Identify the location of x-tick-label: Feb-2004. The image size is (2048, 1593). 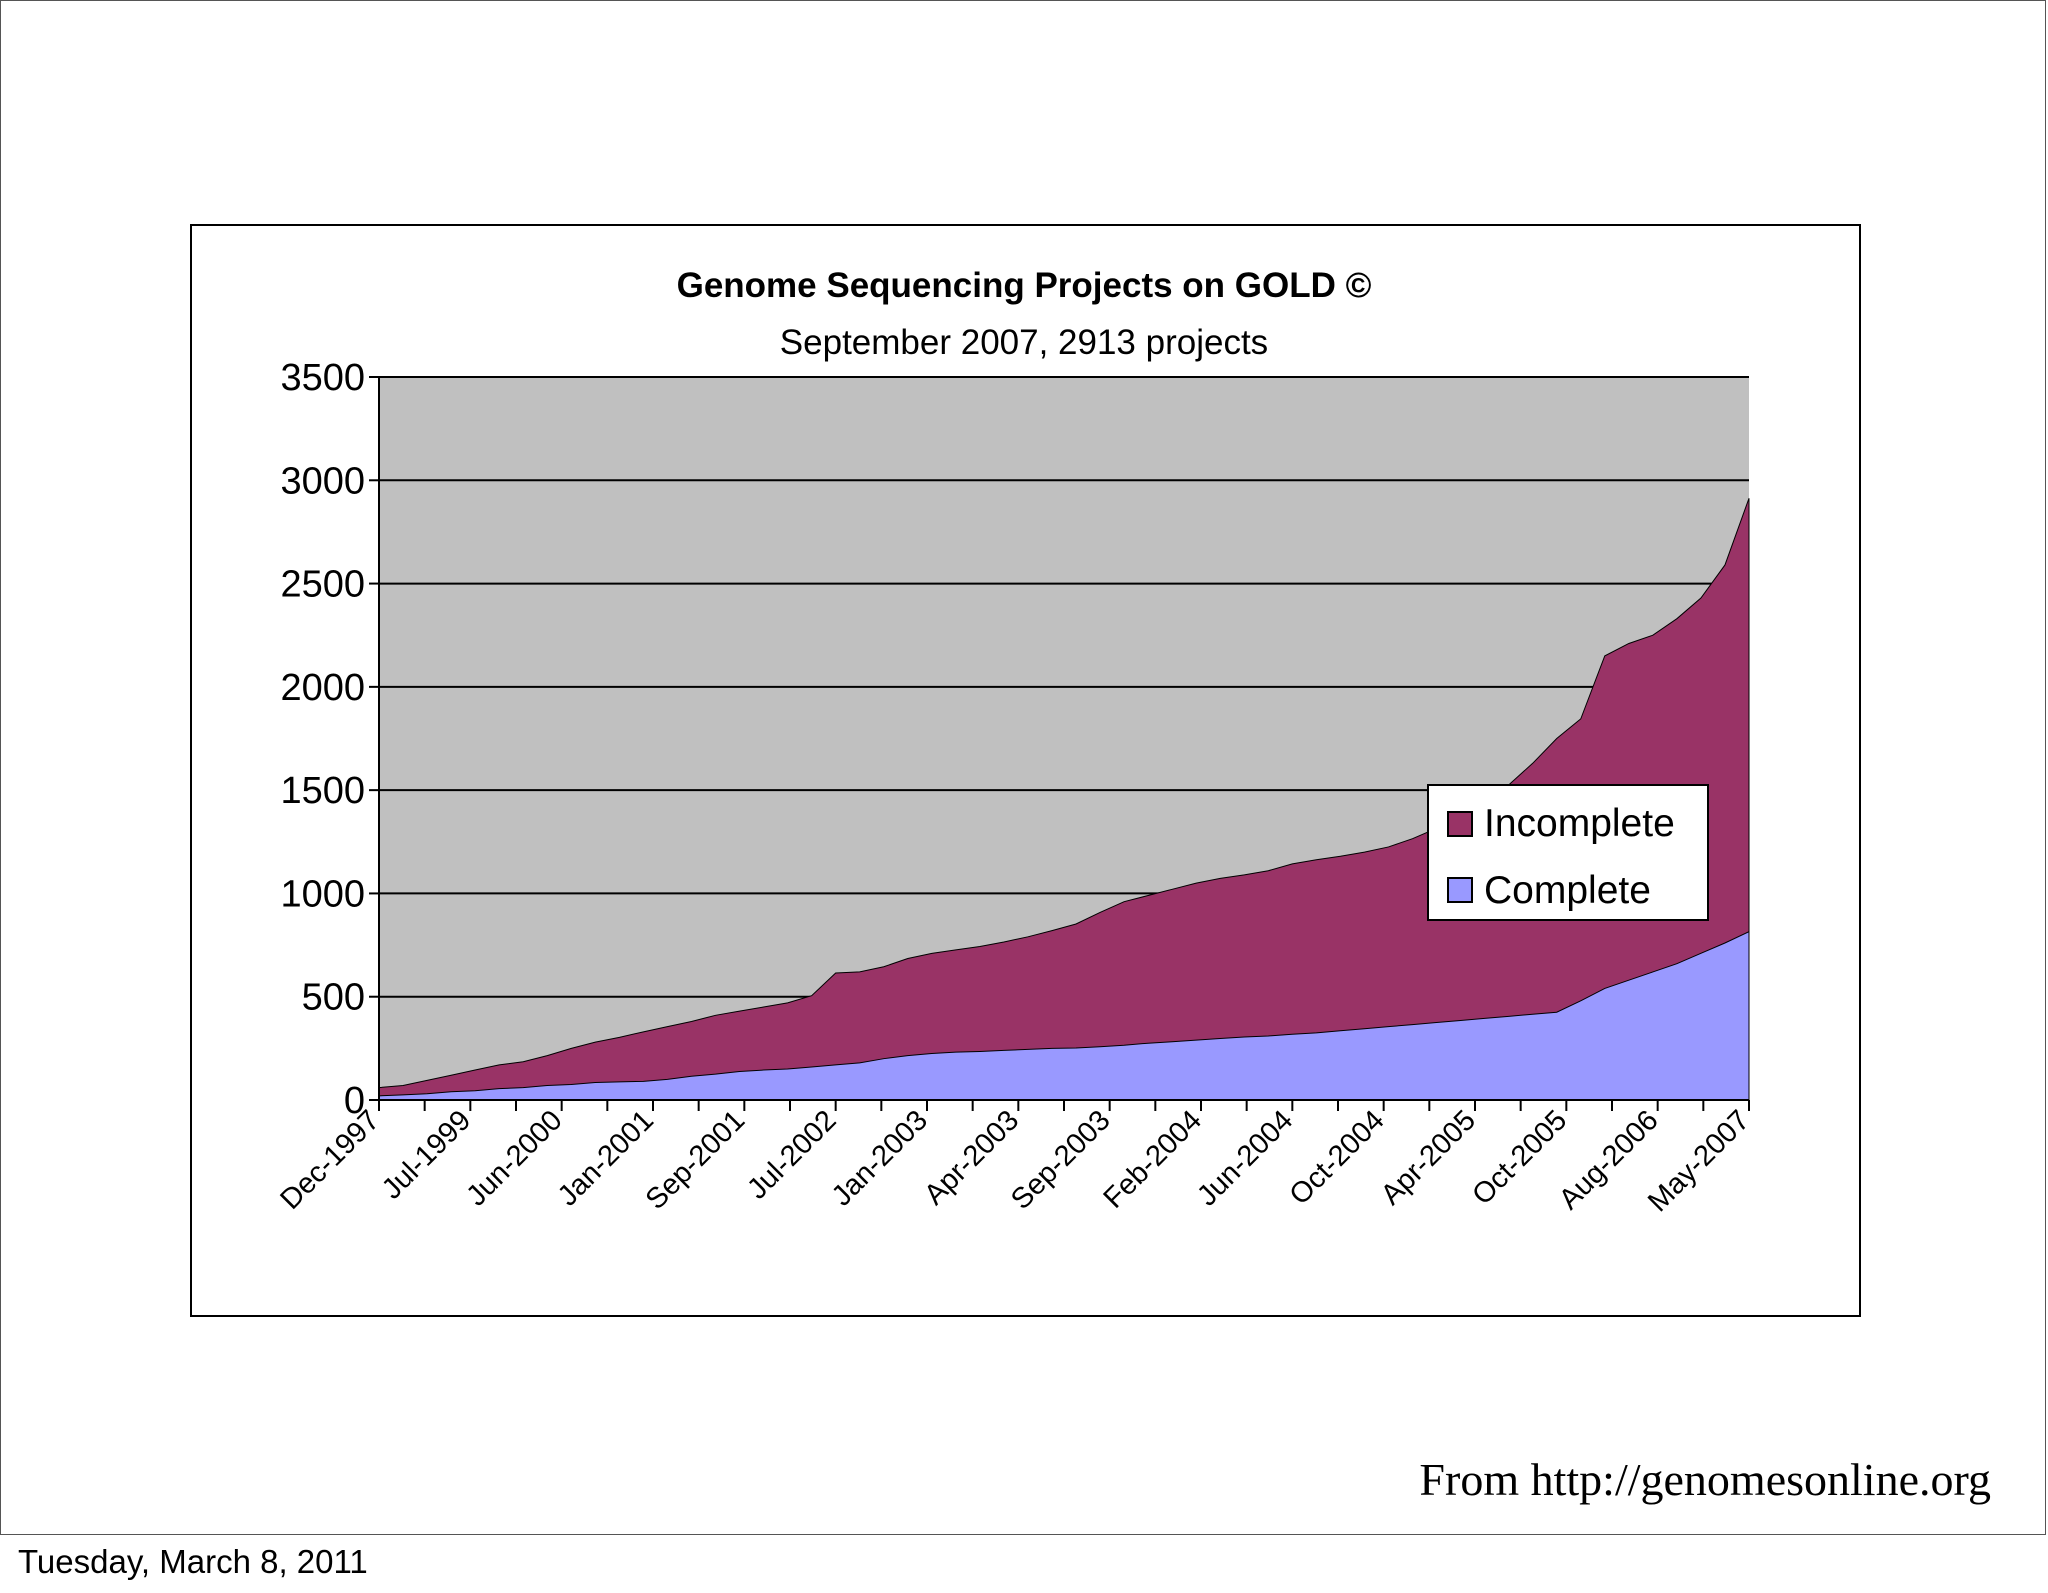
(1153, 1159).